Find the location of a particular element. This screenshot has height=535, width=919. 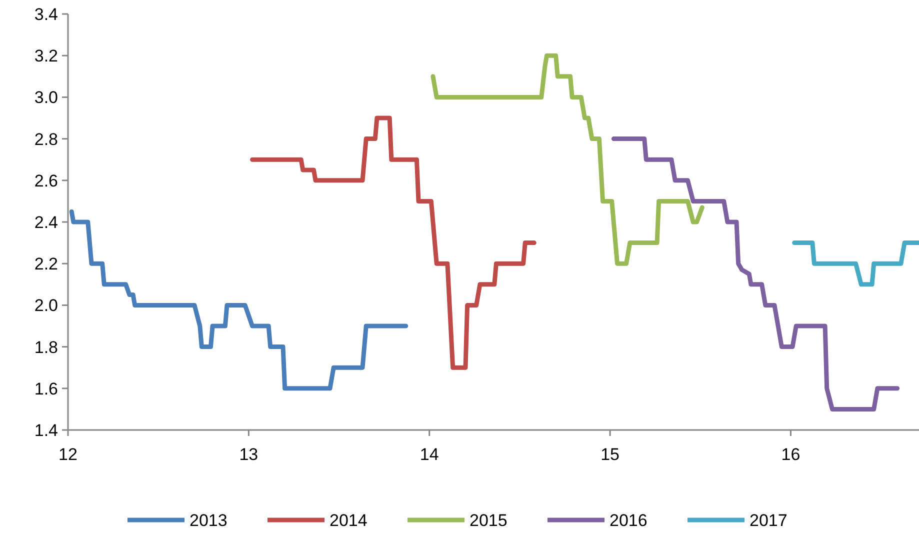

y-tick-label: 2.2 is located at coordinates (46, 264).